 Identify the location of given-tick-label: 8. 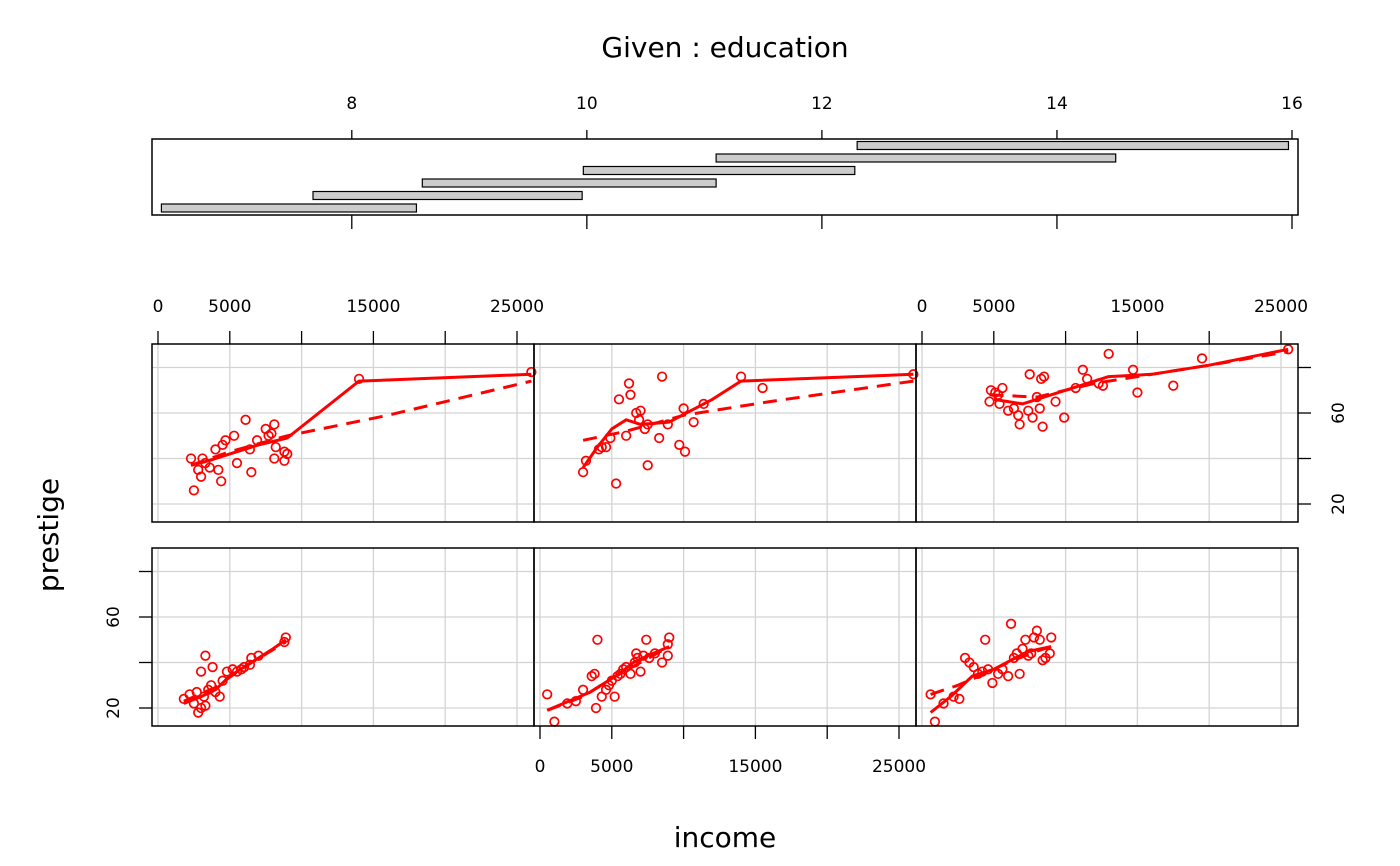
(351, 104).